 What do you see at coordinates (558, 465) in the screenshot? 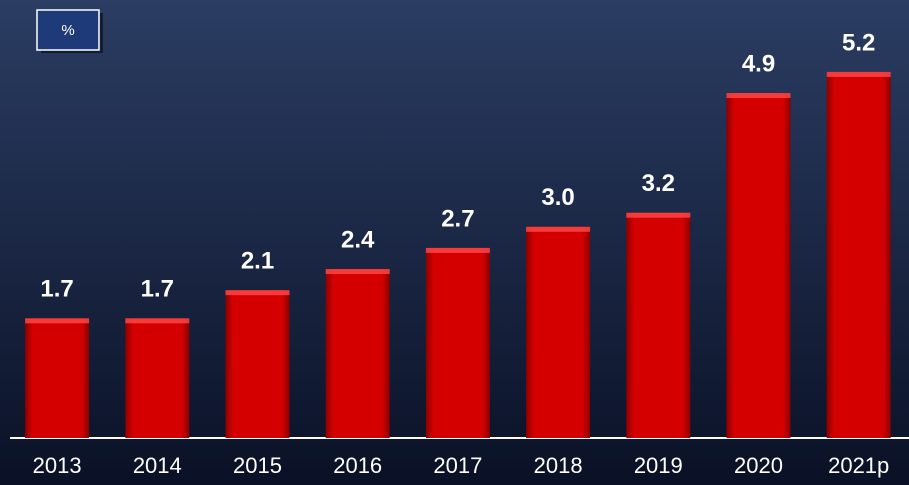
I see `x-tick-label: 2018` at bounding box center [558, 465].